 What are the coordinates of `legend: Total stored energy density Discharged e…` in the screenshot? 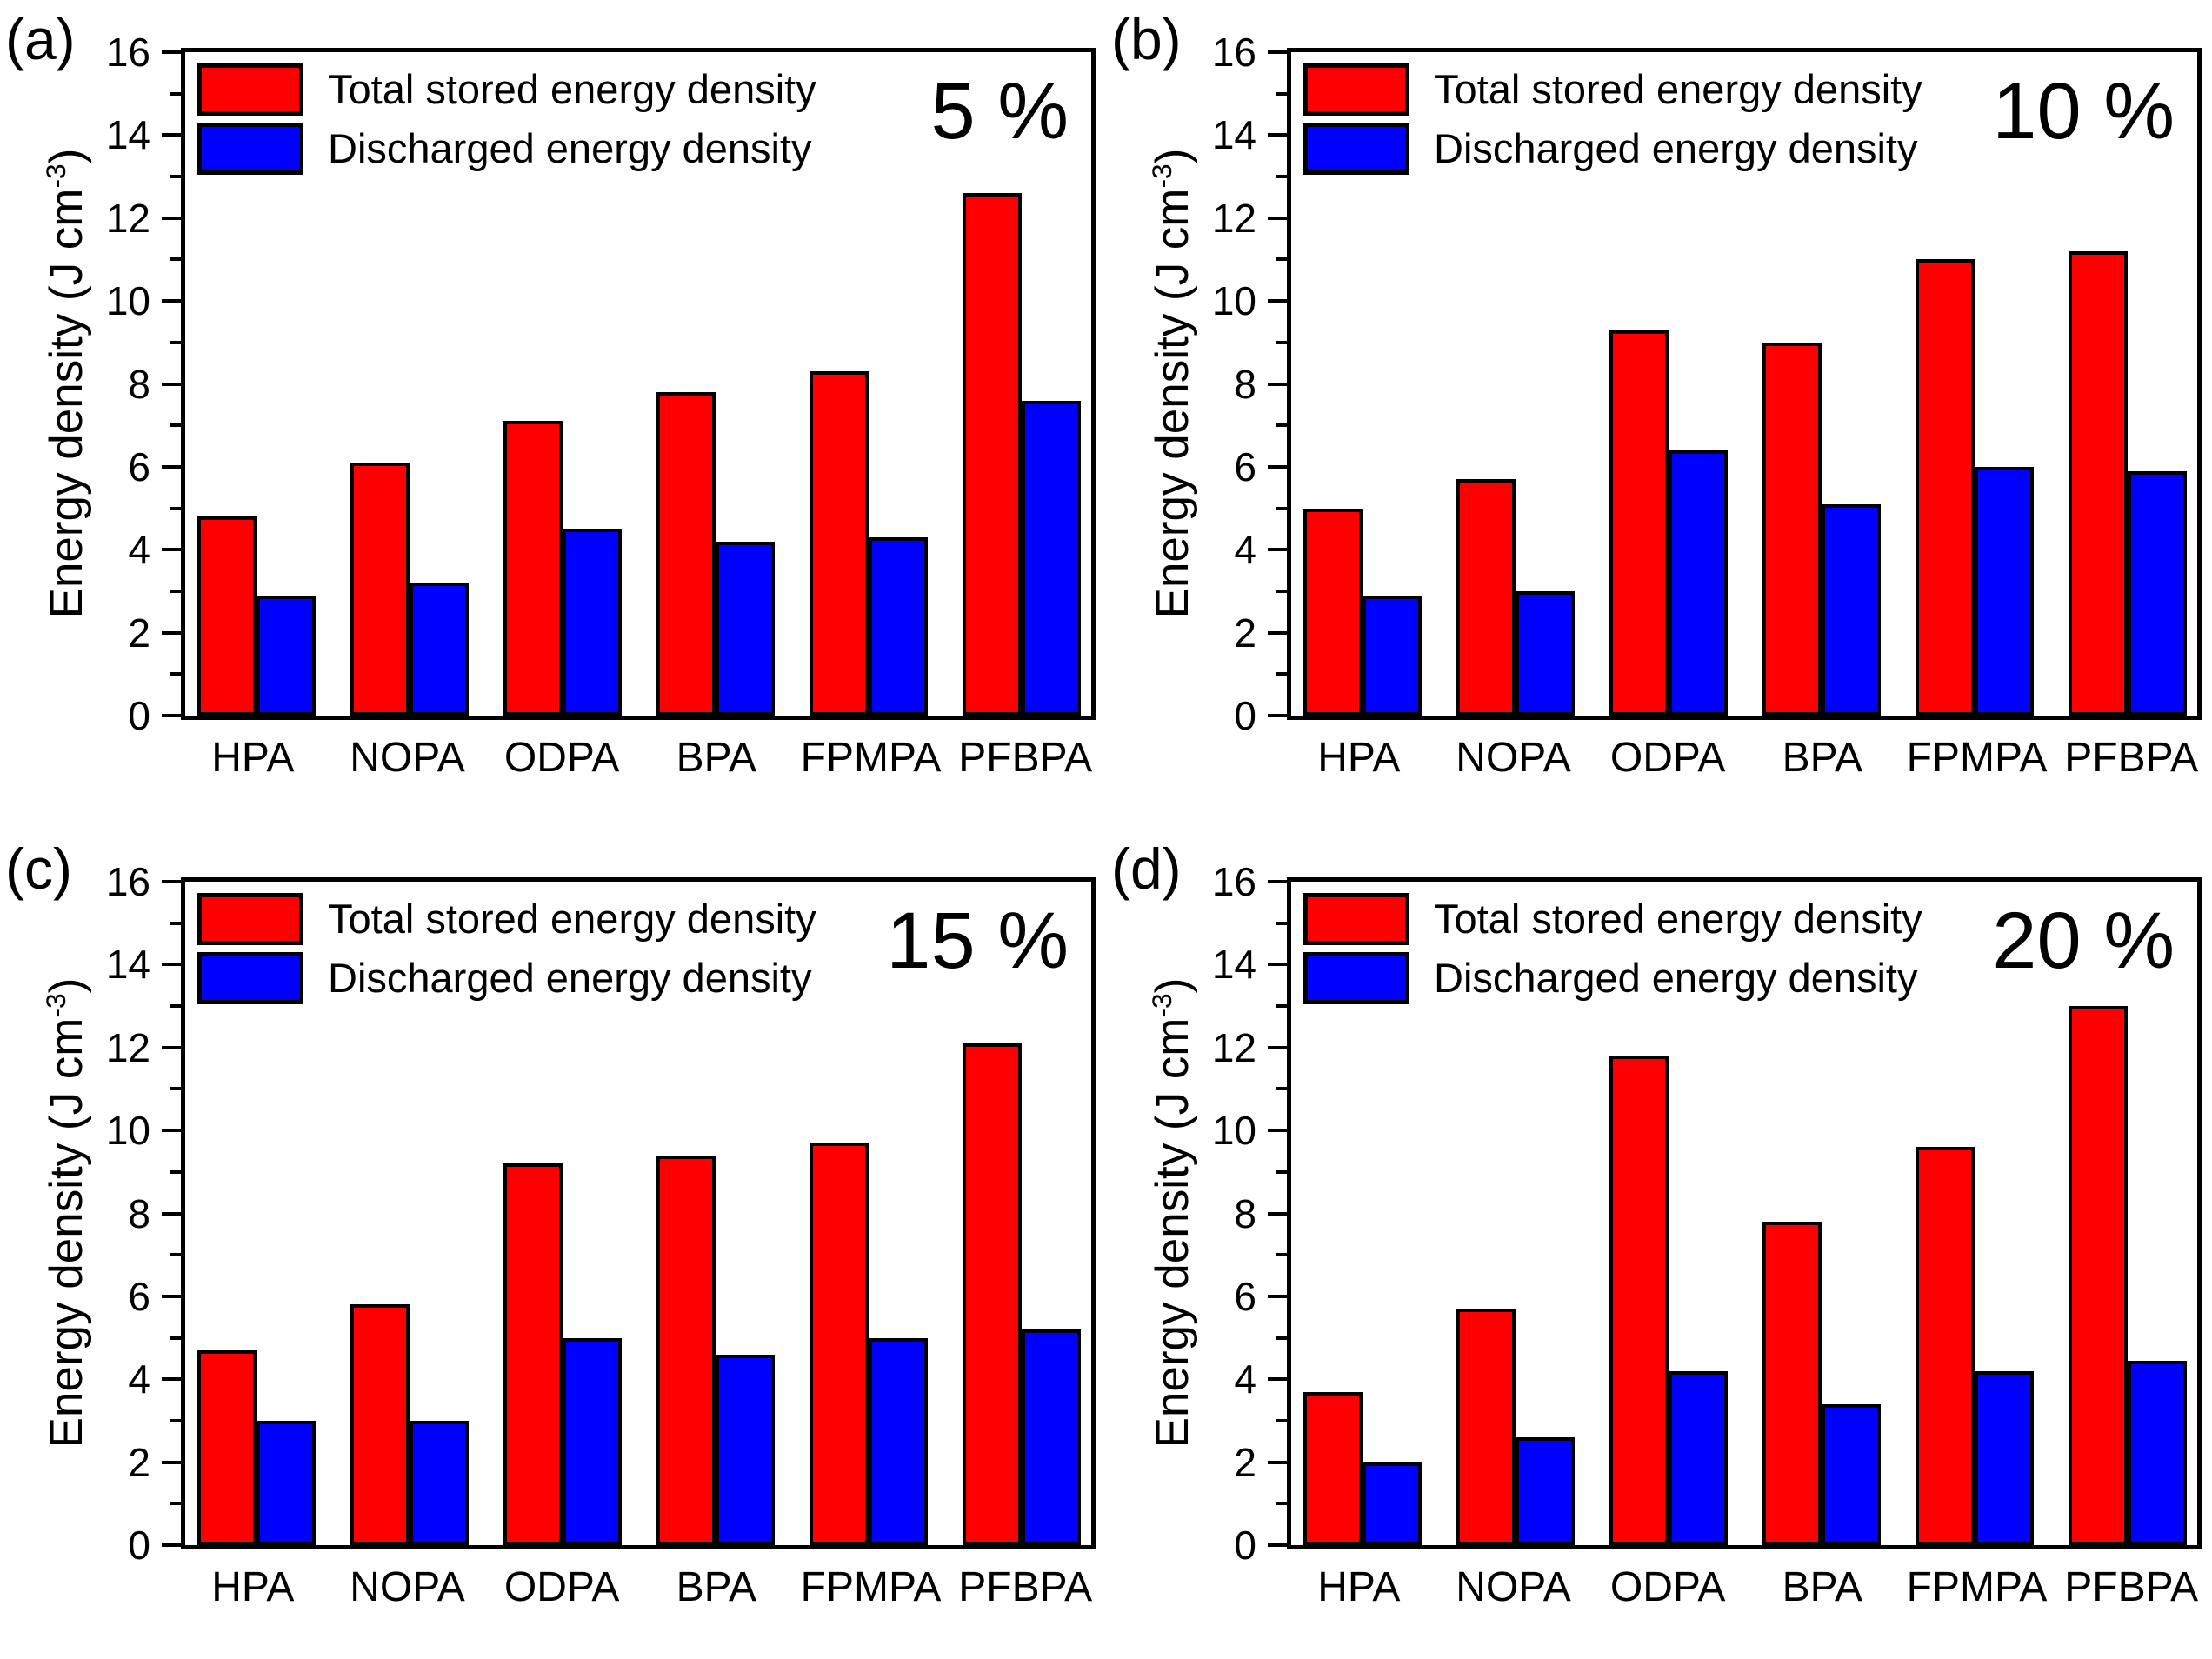 It's located at (507, 122).